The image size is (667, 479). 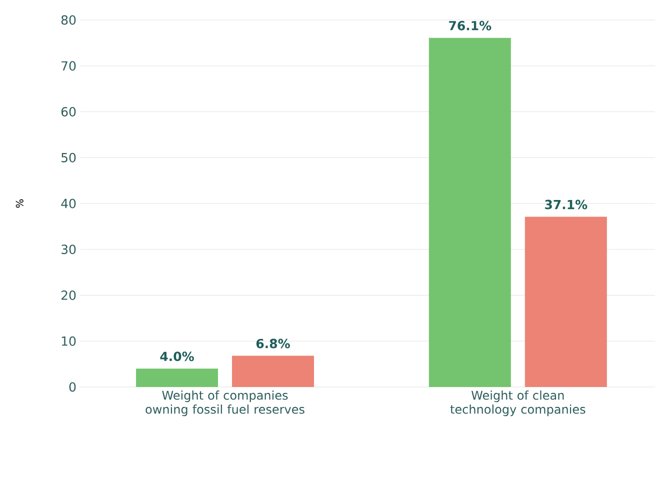 I want to click on data-label: 76.1%, so click(x=470, y=25).